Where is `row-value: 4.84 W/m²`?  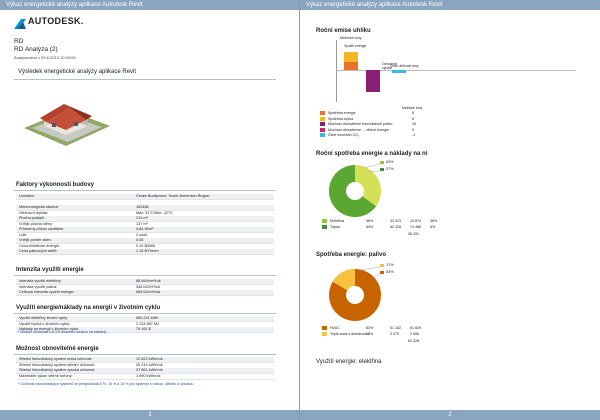 row-value: 4.84 W/m² is located at coordinates (145, 229).